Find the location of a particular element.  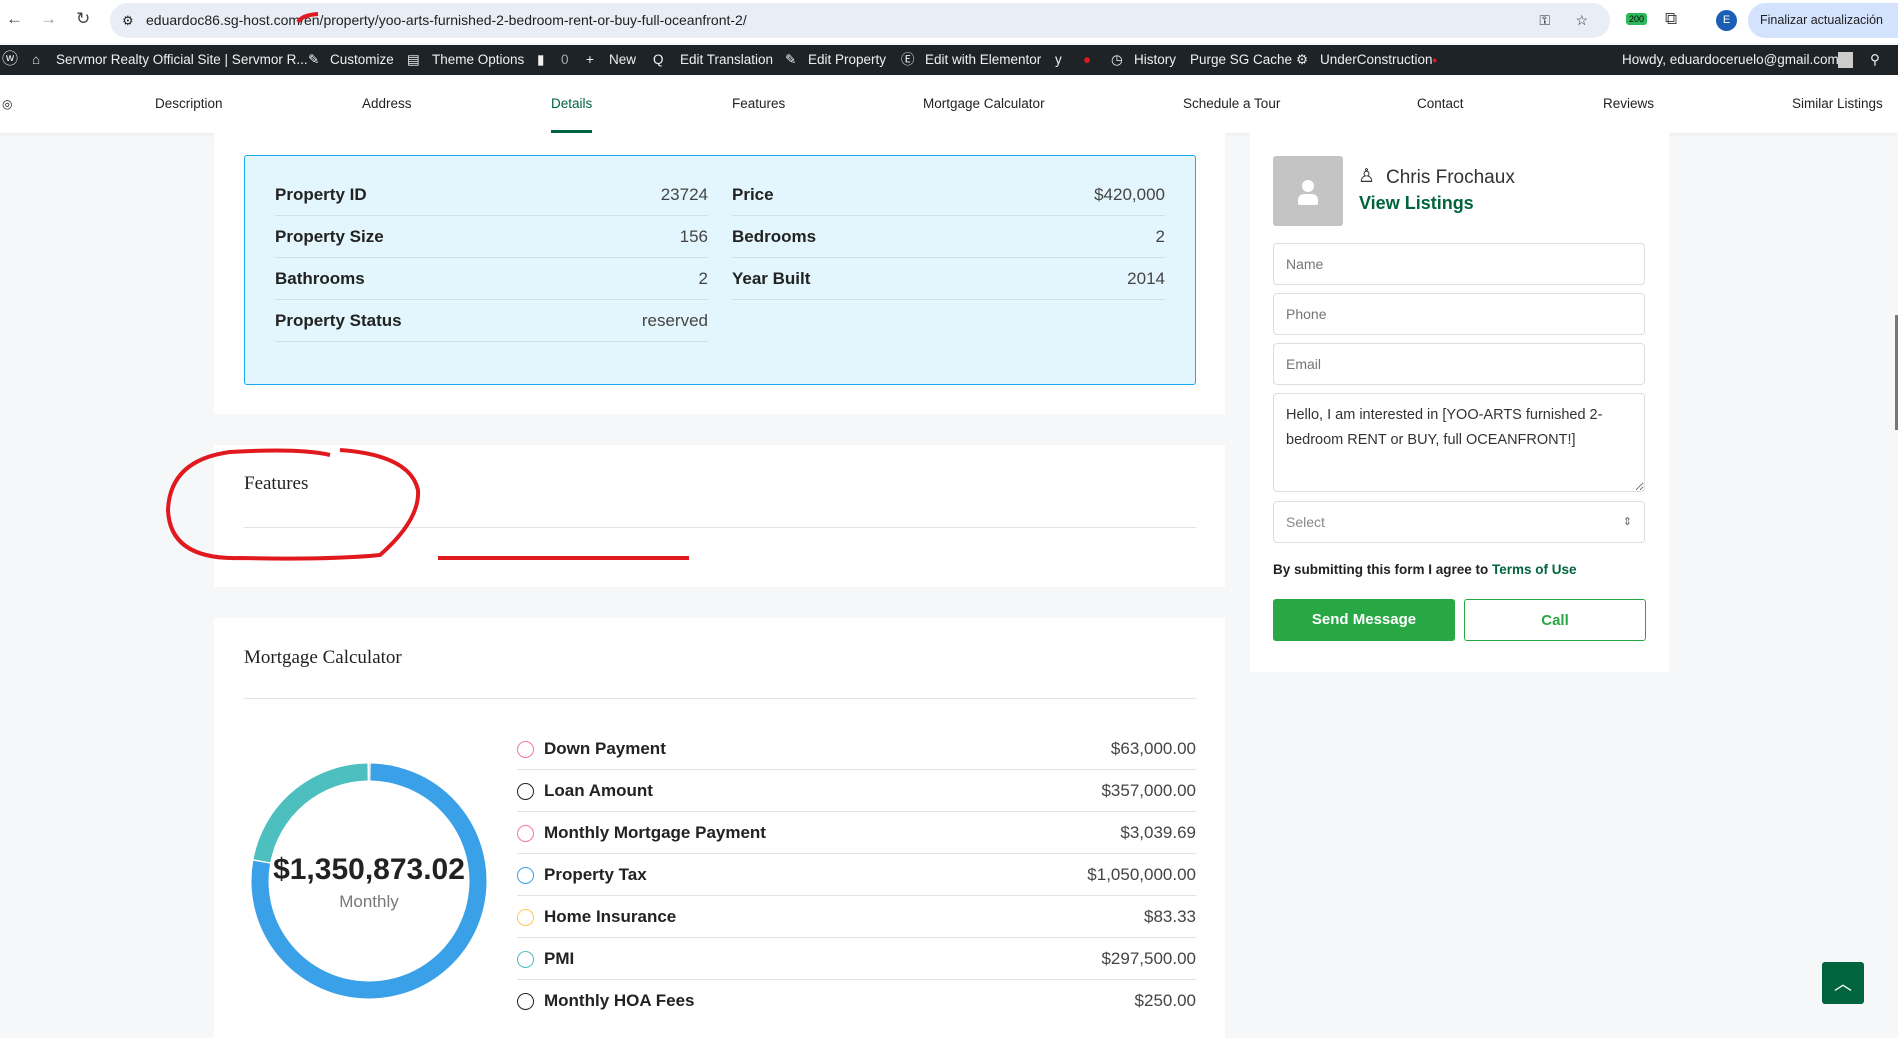

detail-value: reserved is located at coordinates (675, 321).